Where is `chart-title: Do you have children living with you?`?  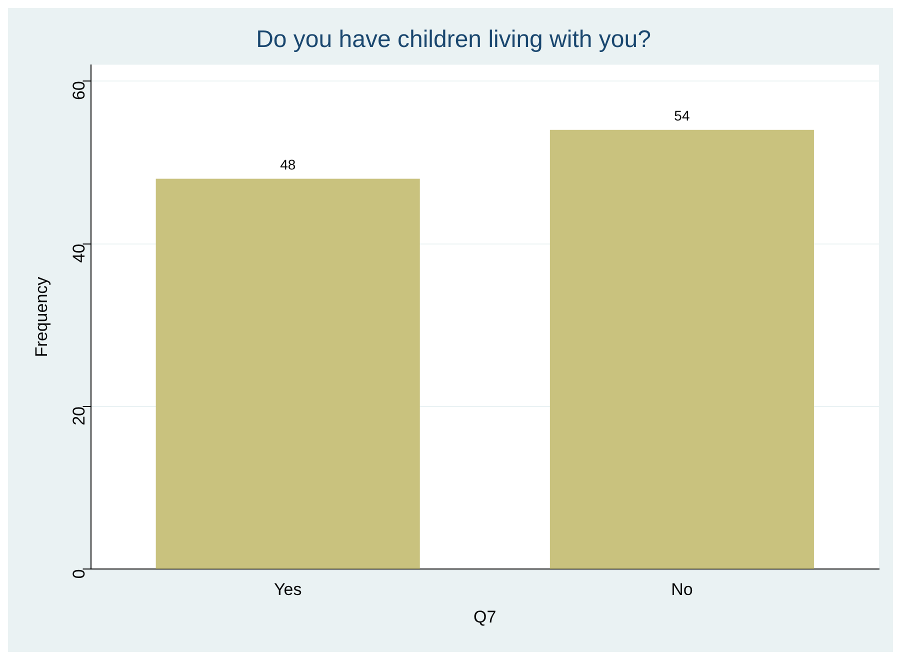 chart-title: Do you have children living with you? is located at coordinates (453, 40).